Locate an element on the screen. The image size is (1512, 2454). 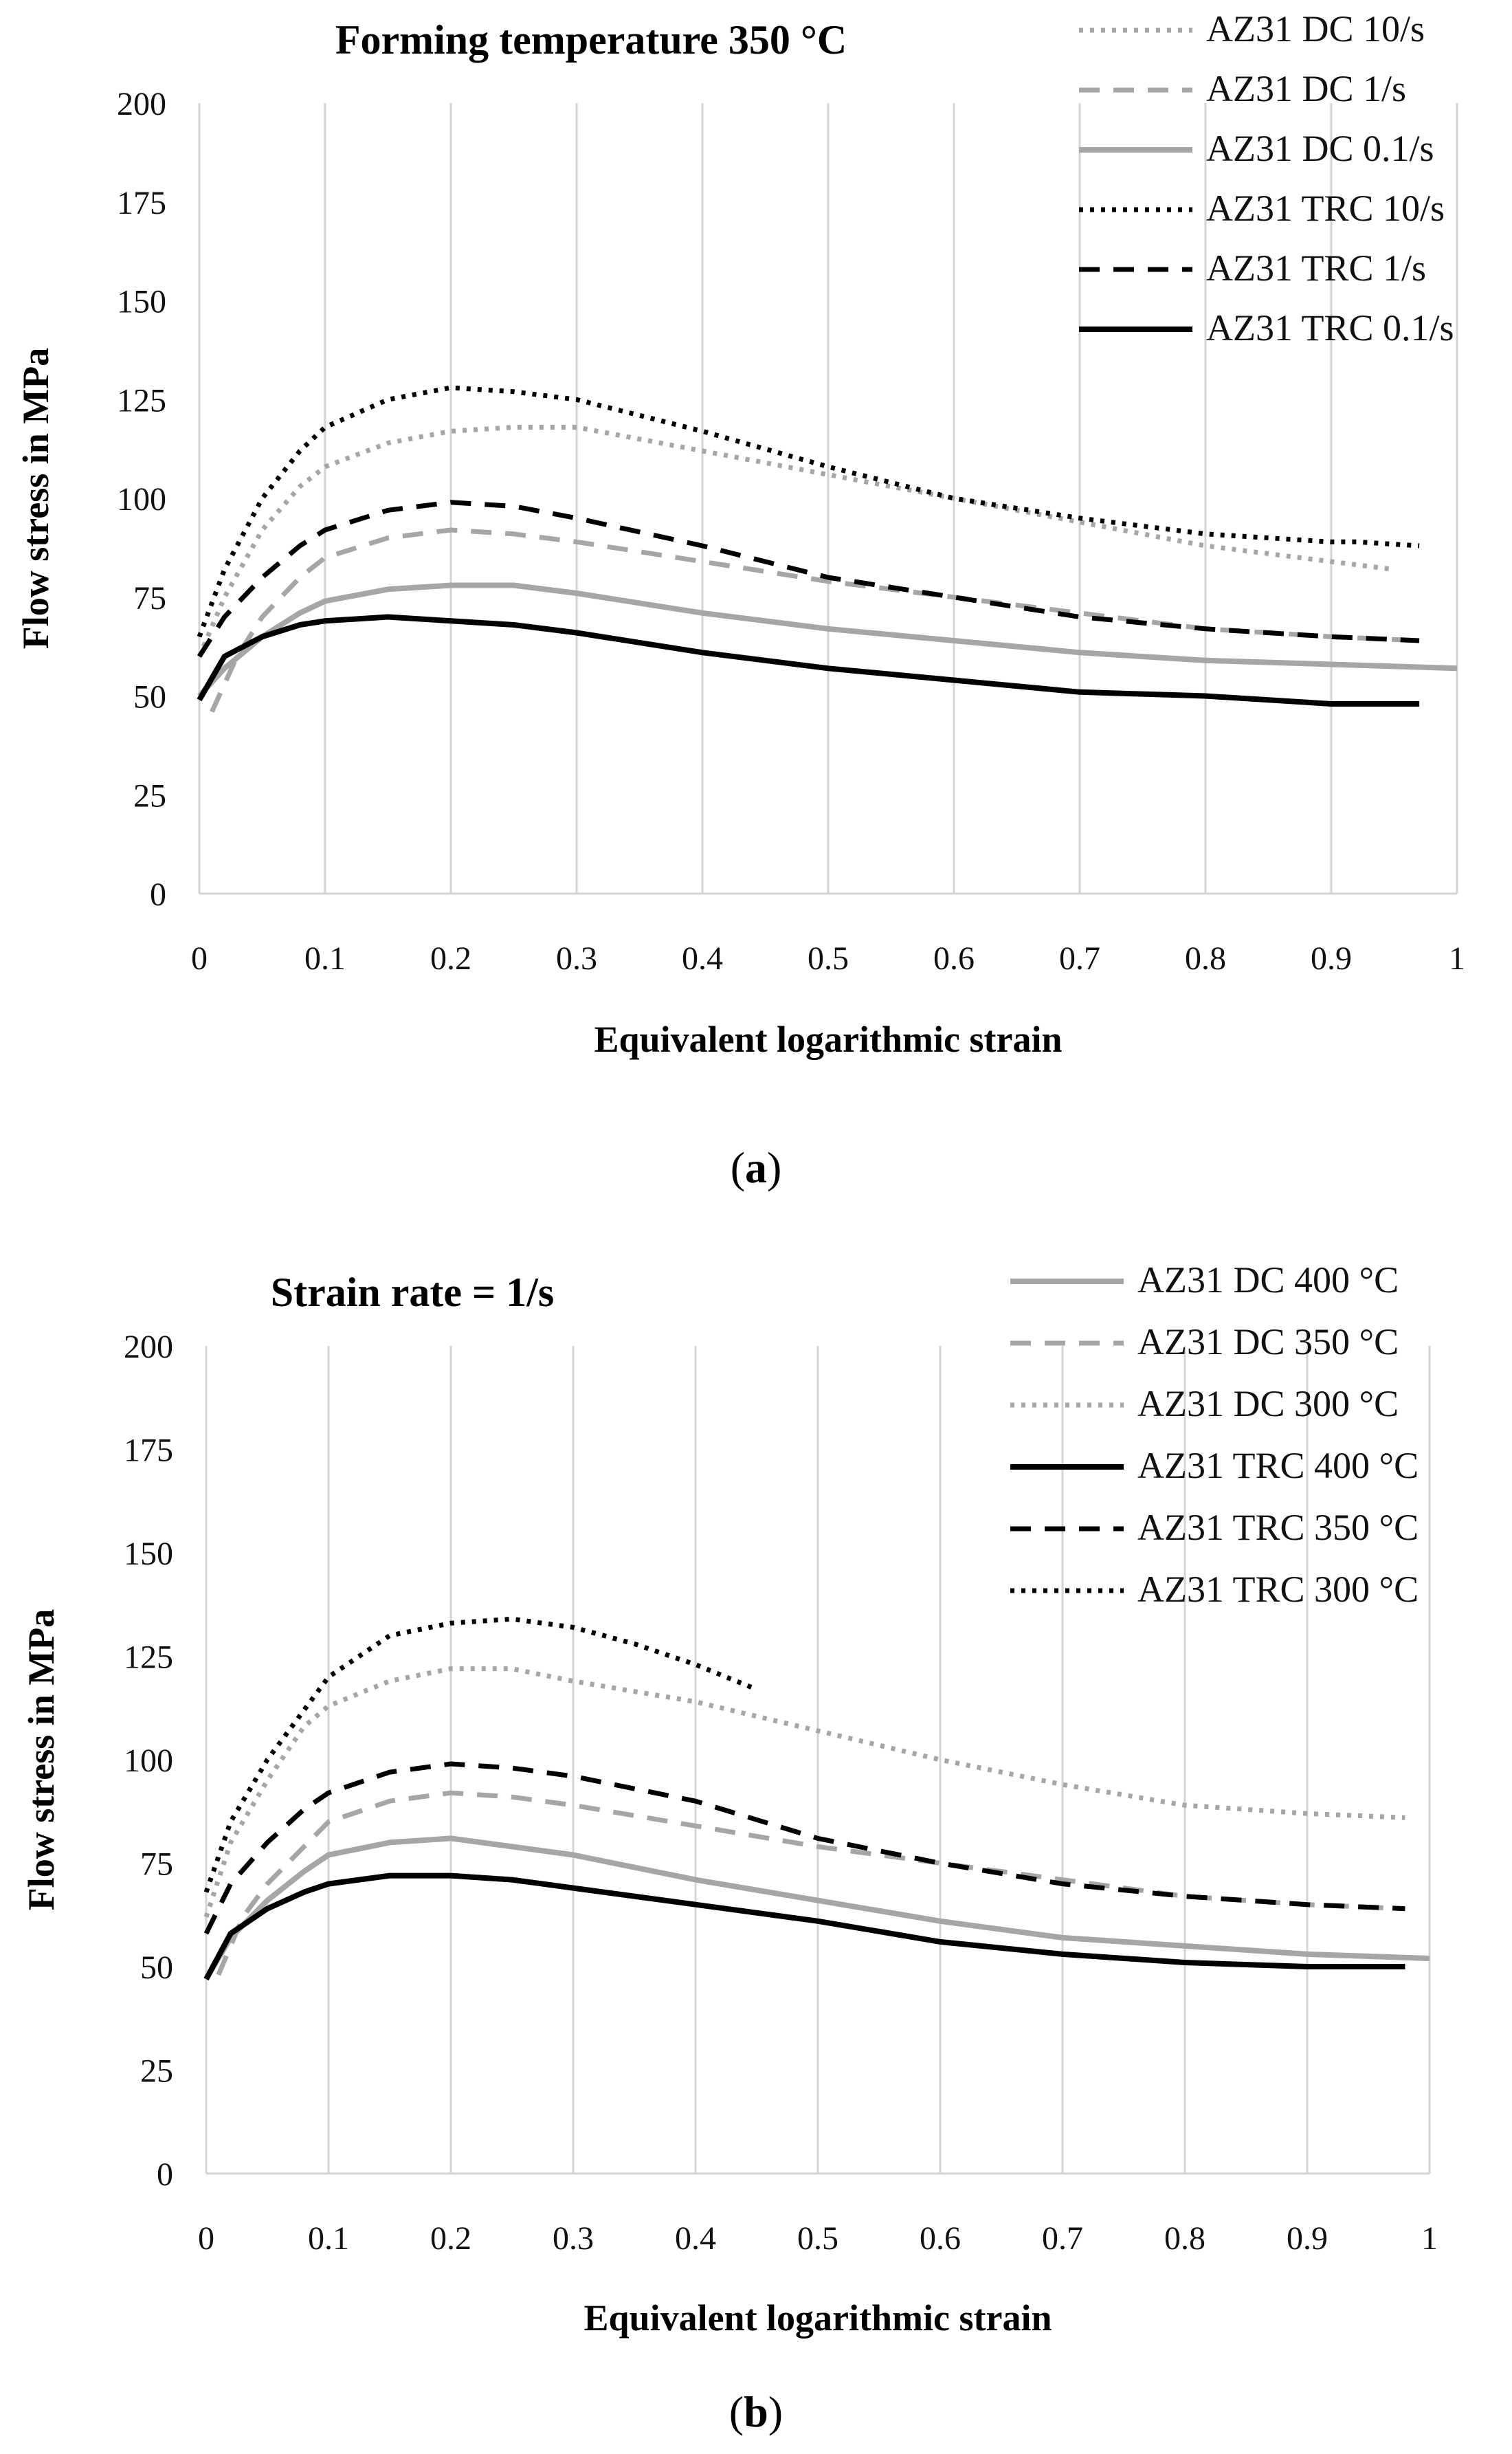
panel-caption: (b) is located at coordinates (756, 2411).